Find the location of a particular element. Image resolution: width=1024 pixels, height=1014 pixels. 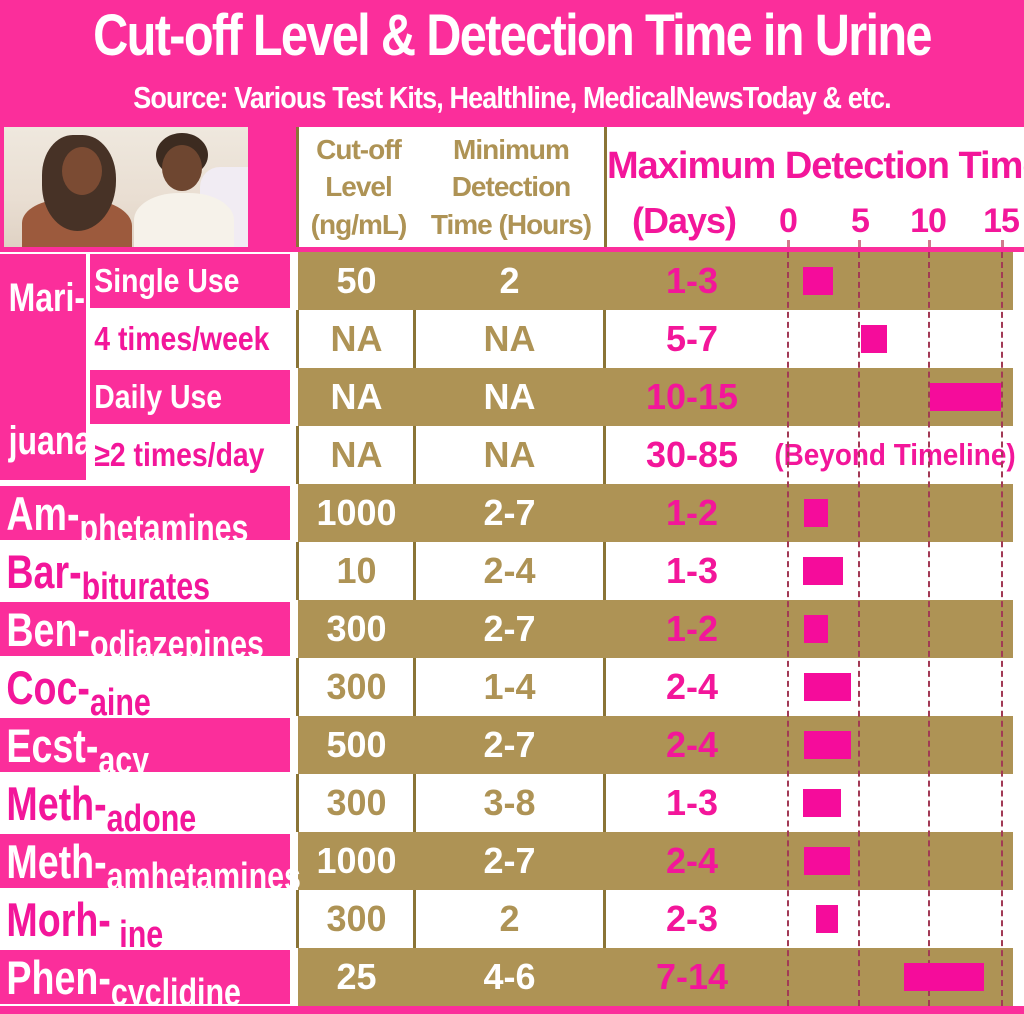

axis-tick-0: 0 is located at coordinates (788, 221).